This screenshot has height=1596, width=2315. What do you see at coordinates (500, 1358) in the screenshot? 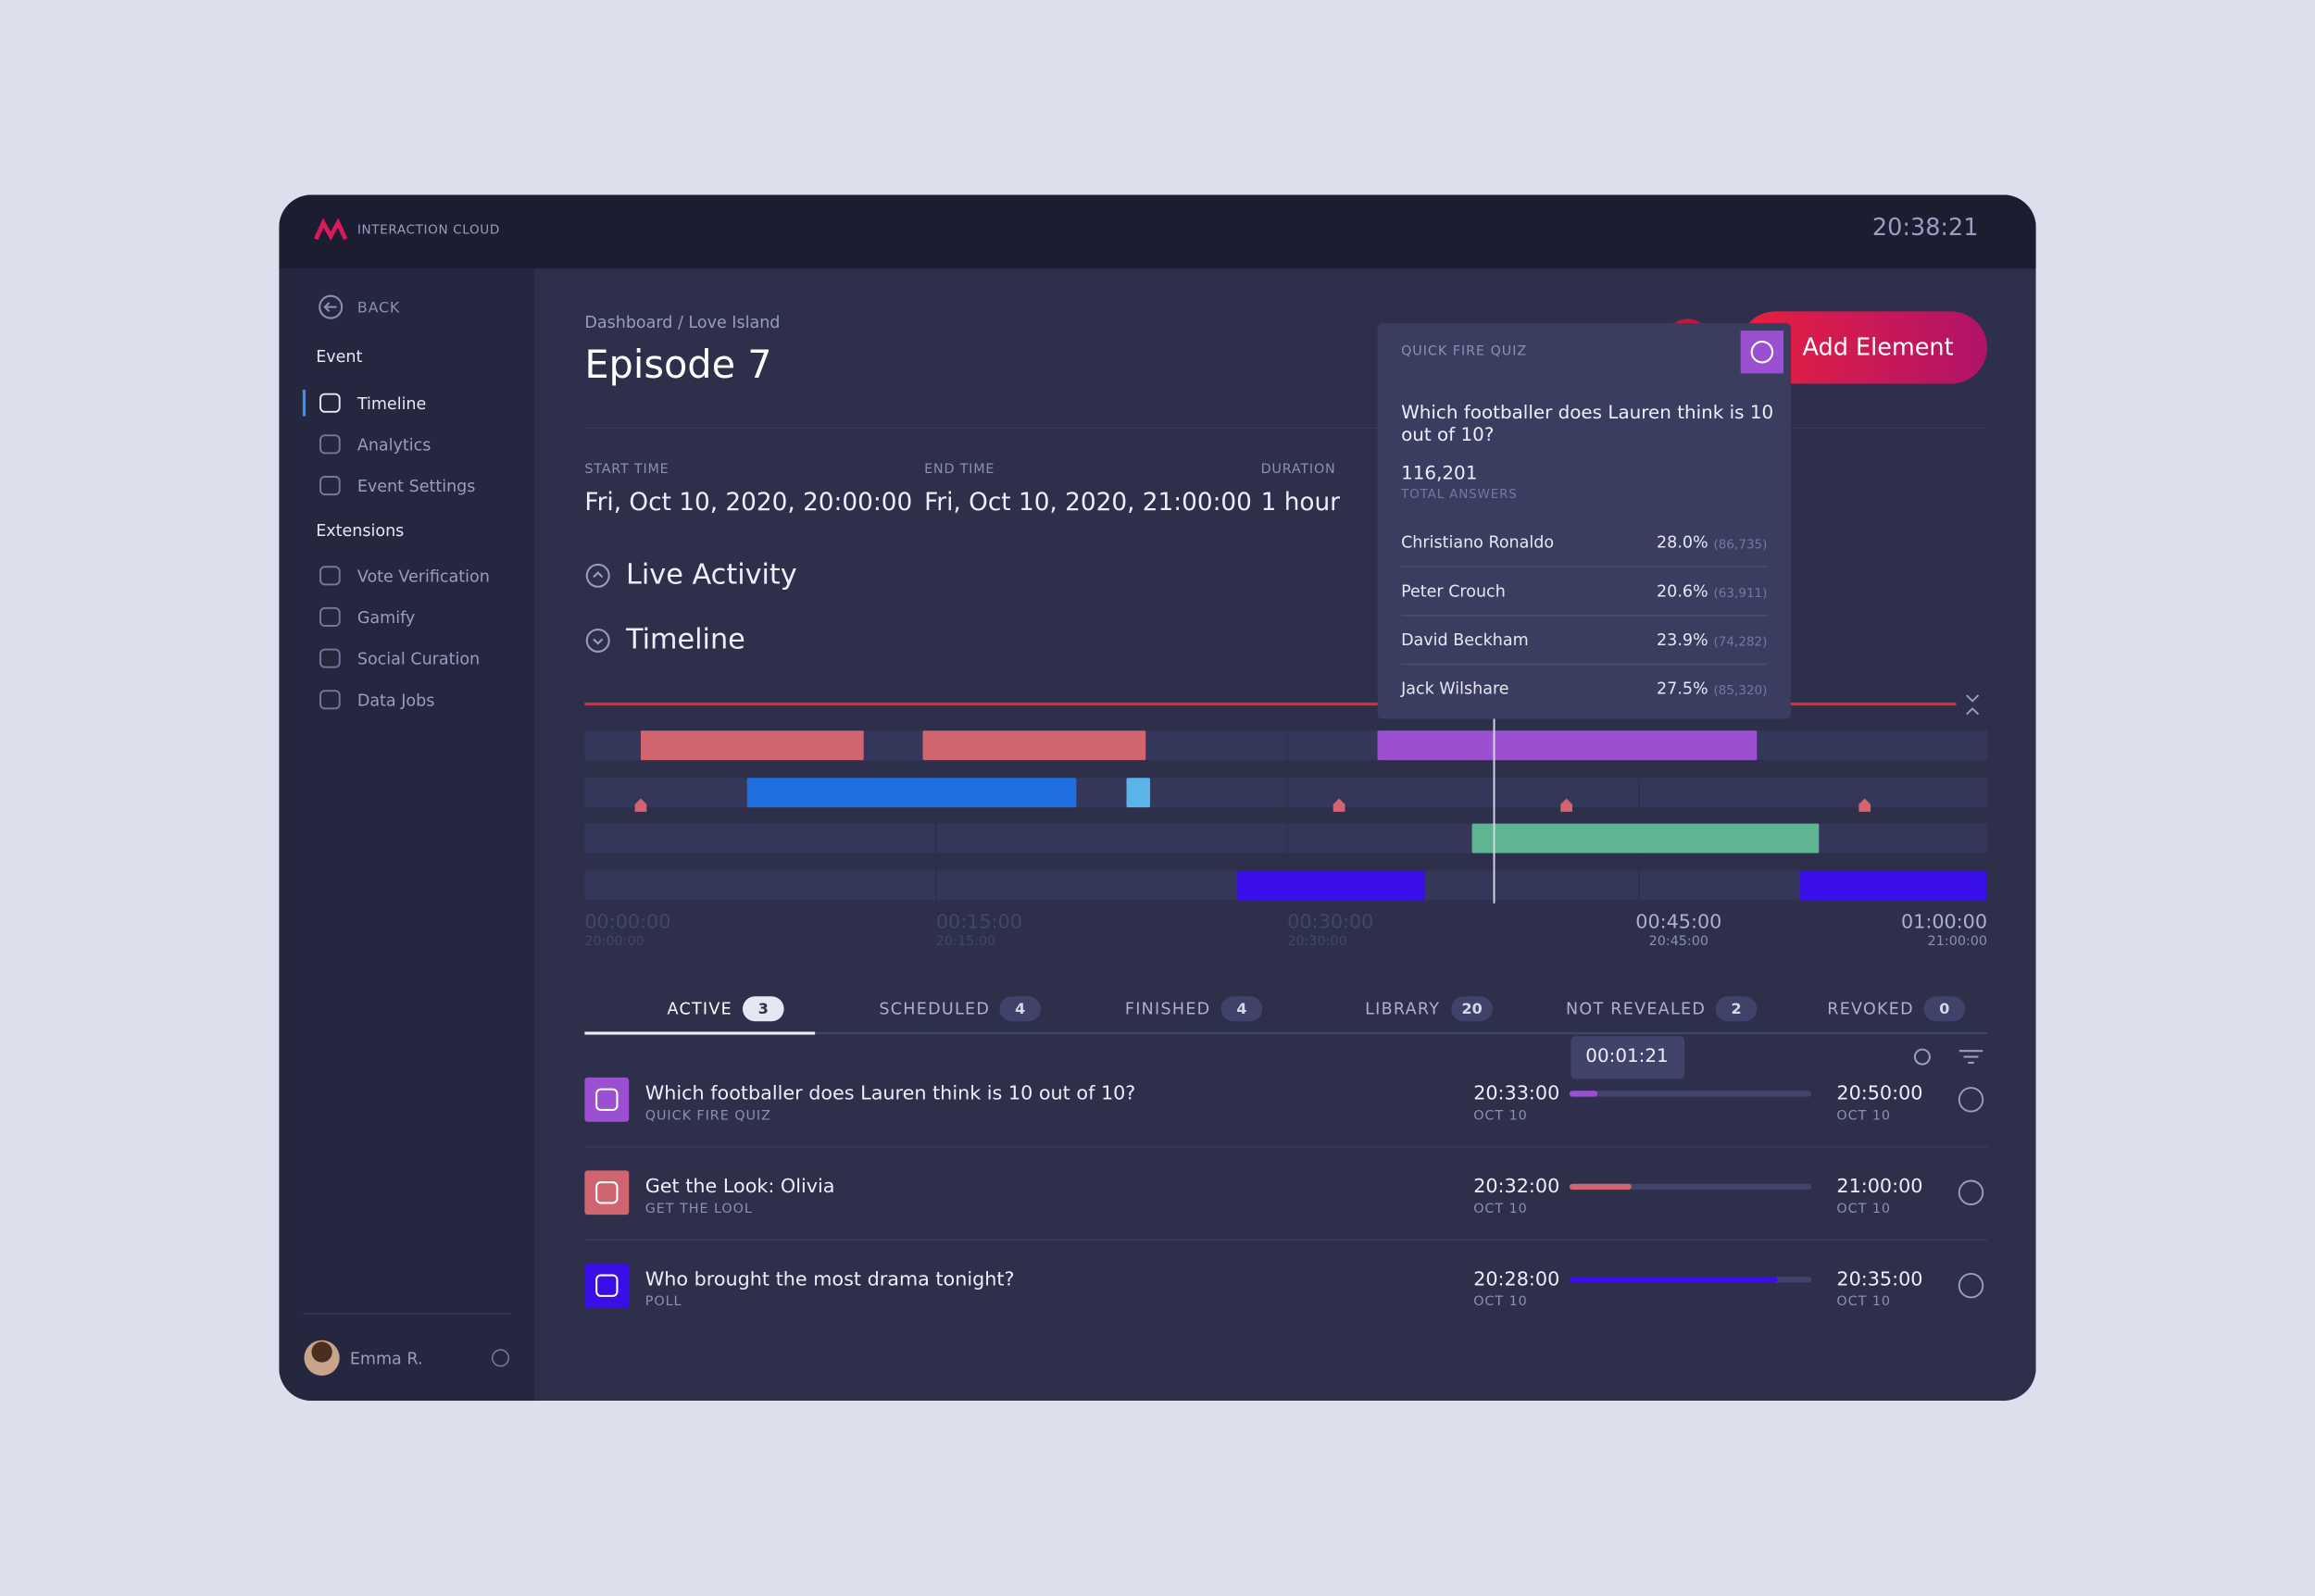
I see `user-menu` at bounding box center [500, 1358].